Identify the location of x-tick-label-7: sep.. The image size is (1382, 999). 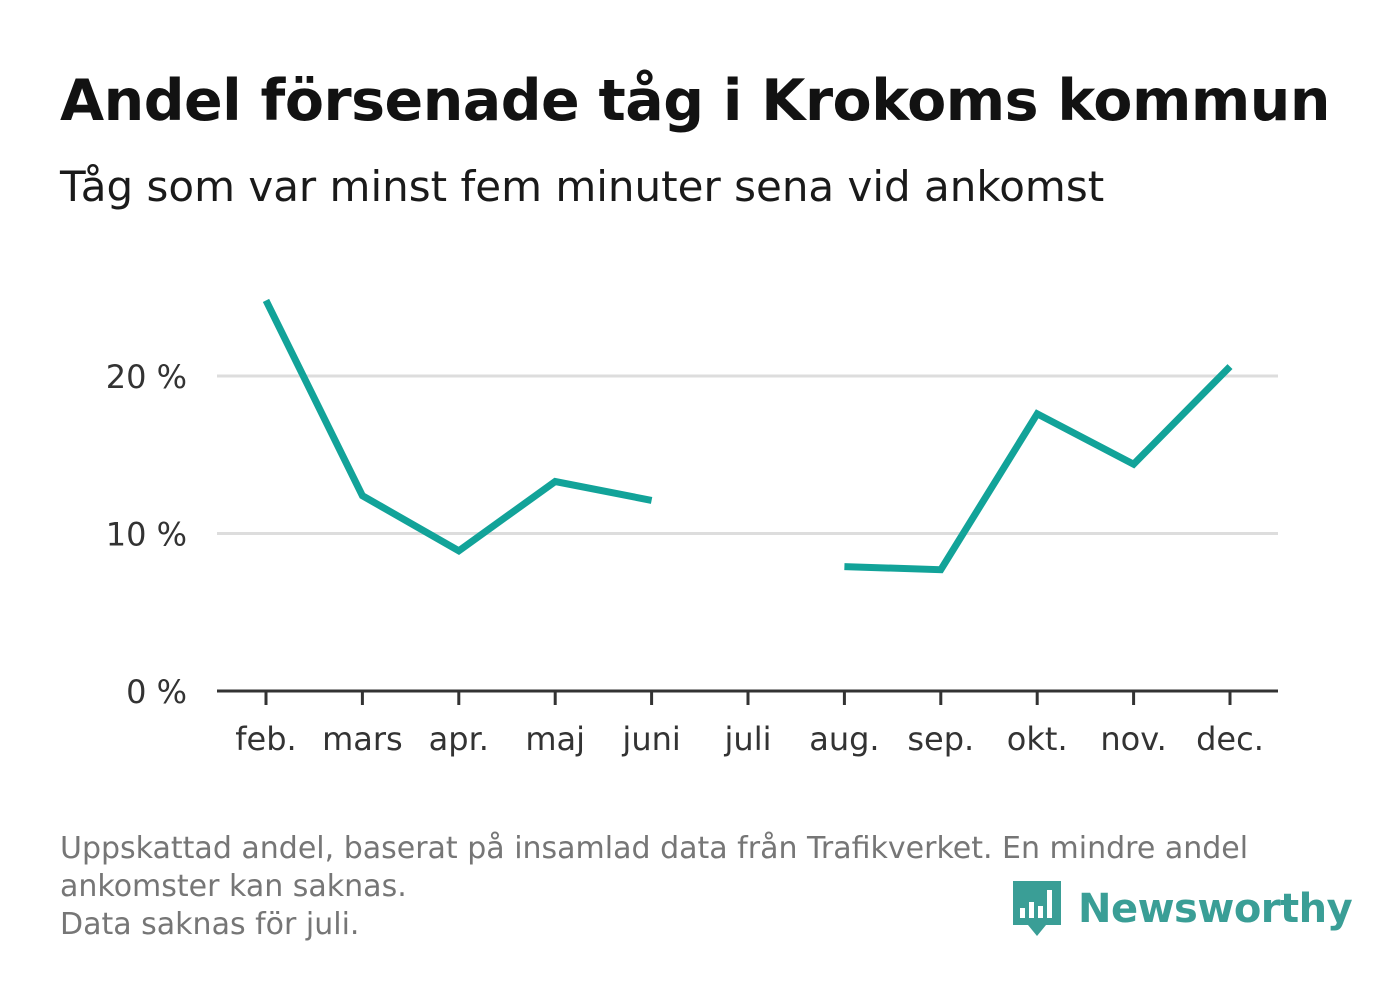
(940, 739).